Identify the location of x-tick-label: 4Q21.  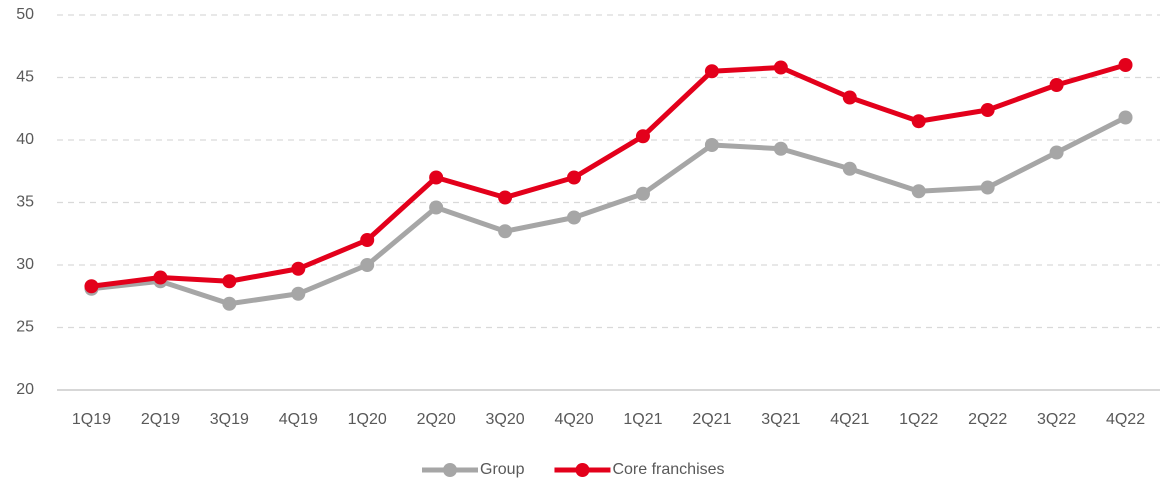
(849, 419).